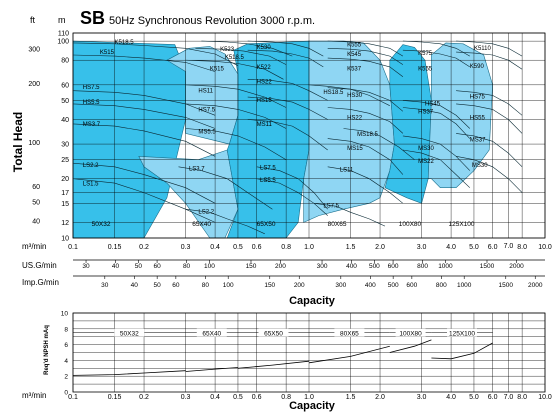 Image resolution: width=559 pixels, height=415 pixels. I want to click on curve-ms11, so click(287, 135).